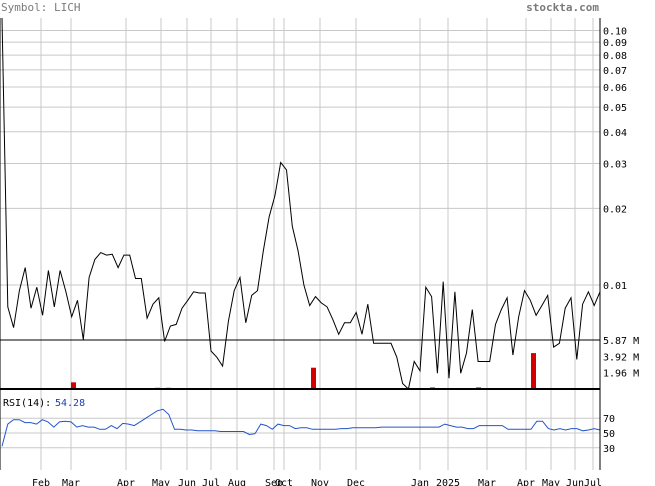 This screenshot has height=486, width=655. I want to click on rsi-tick-label: 50, so click(609, 434).